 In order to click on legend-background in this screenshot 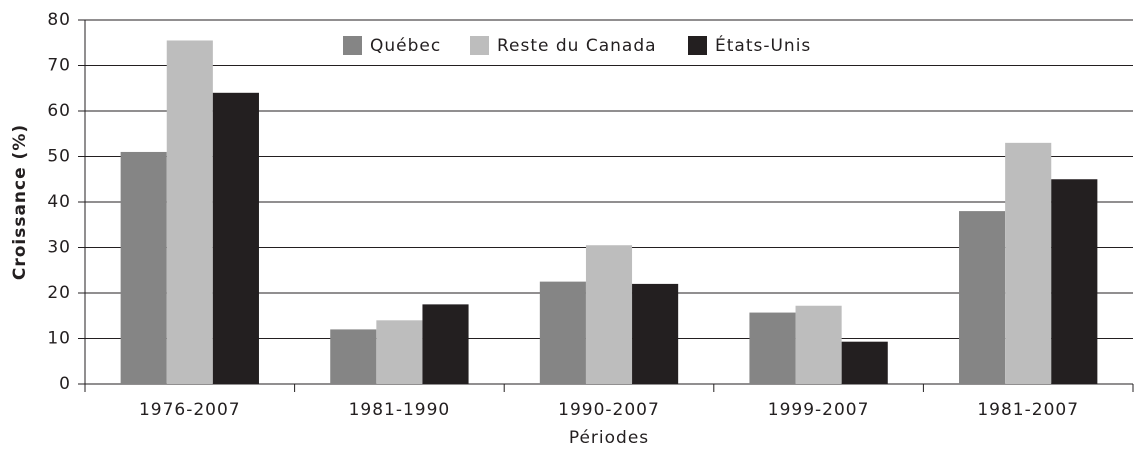, I will do `click(570, 45)`.